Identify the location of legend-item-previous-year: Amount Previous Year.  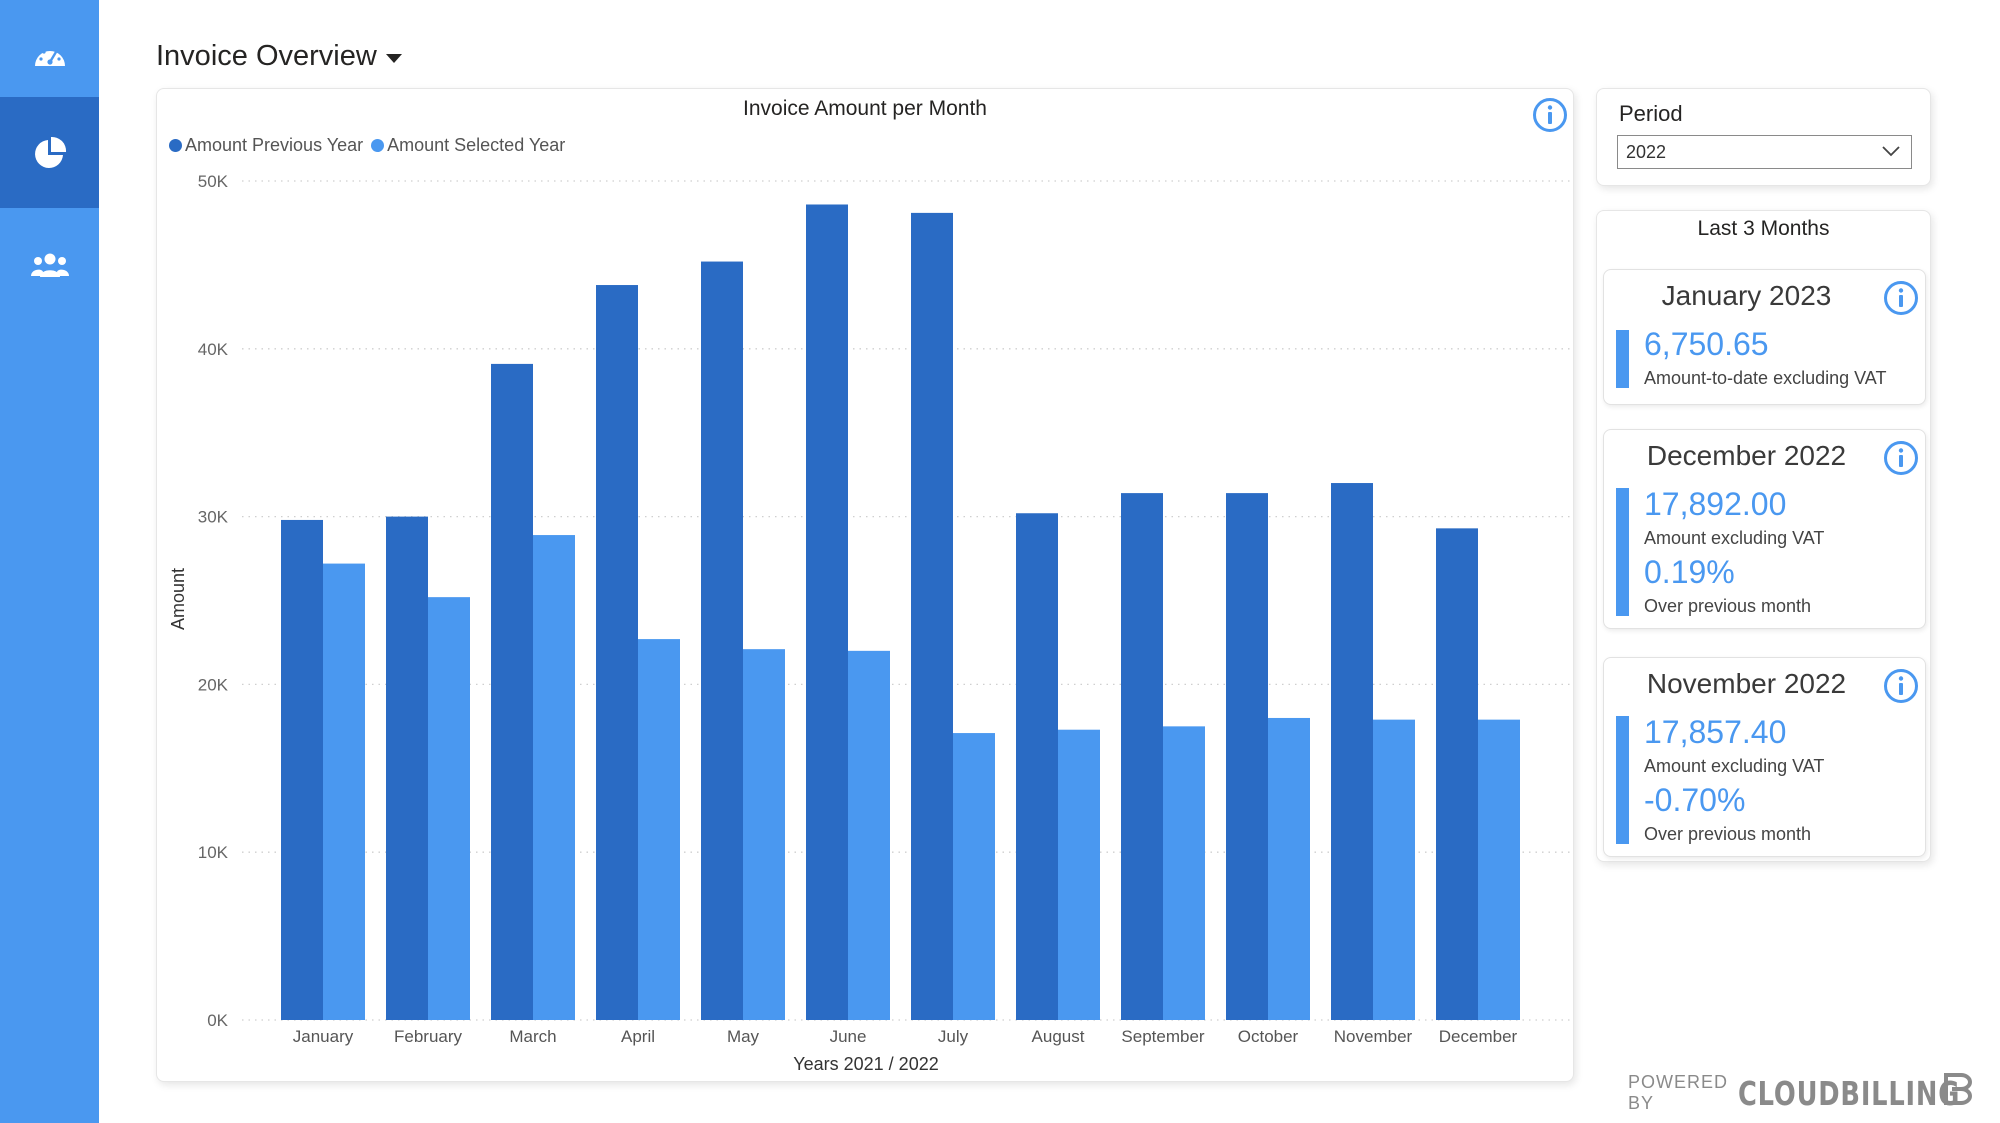
(266, 145).